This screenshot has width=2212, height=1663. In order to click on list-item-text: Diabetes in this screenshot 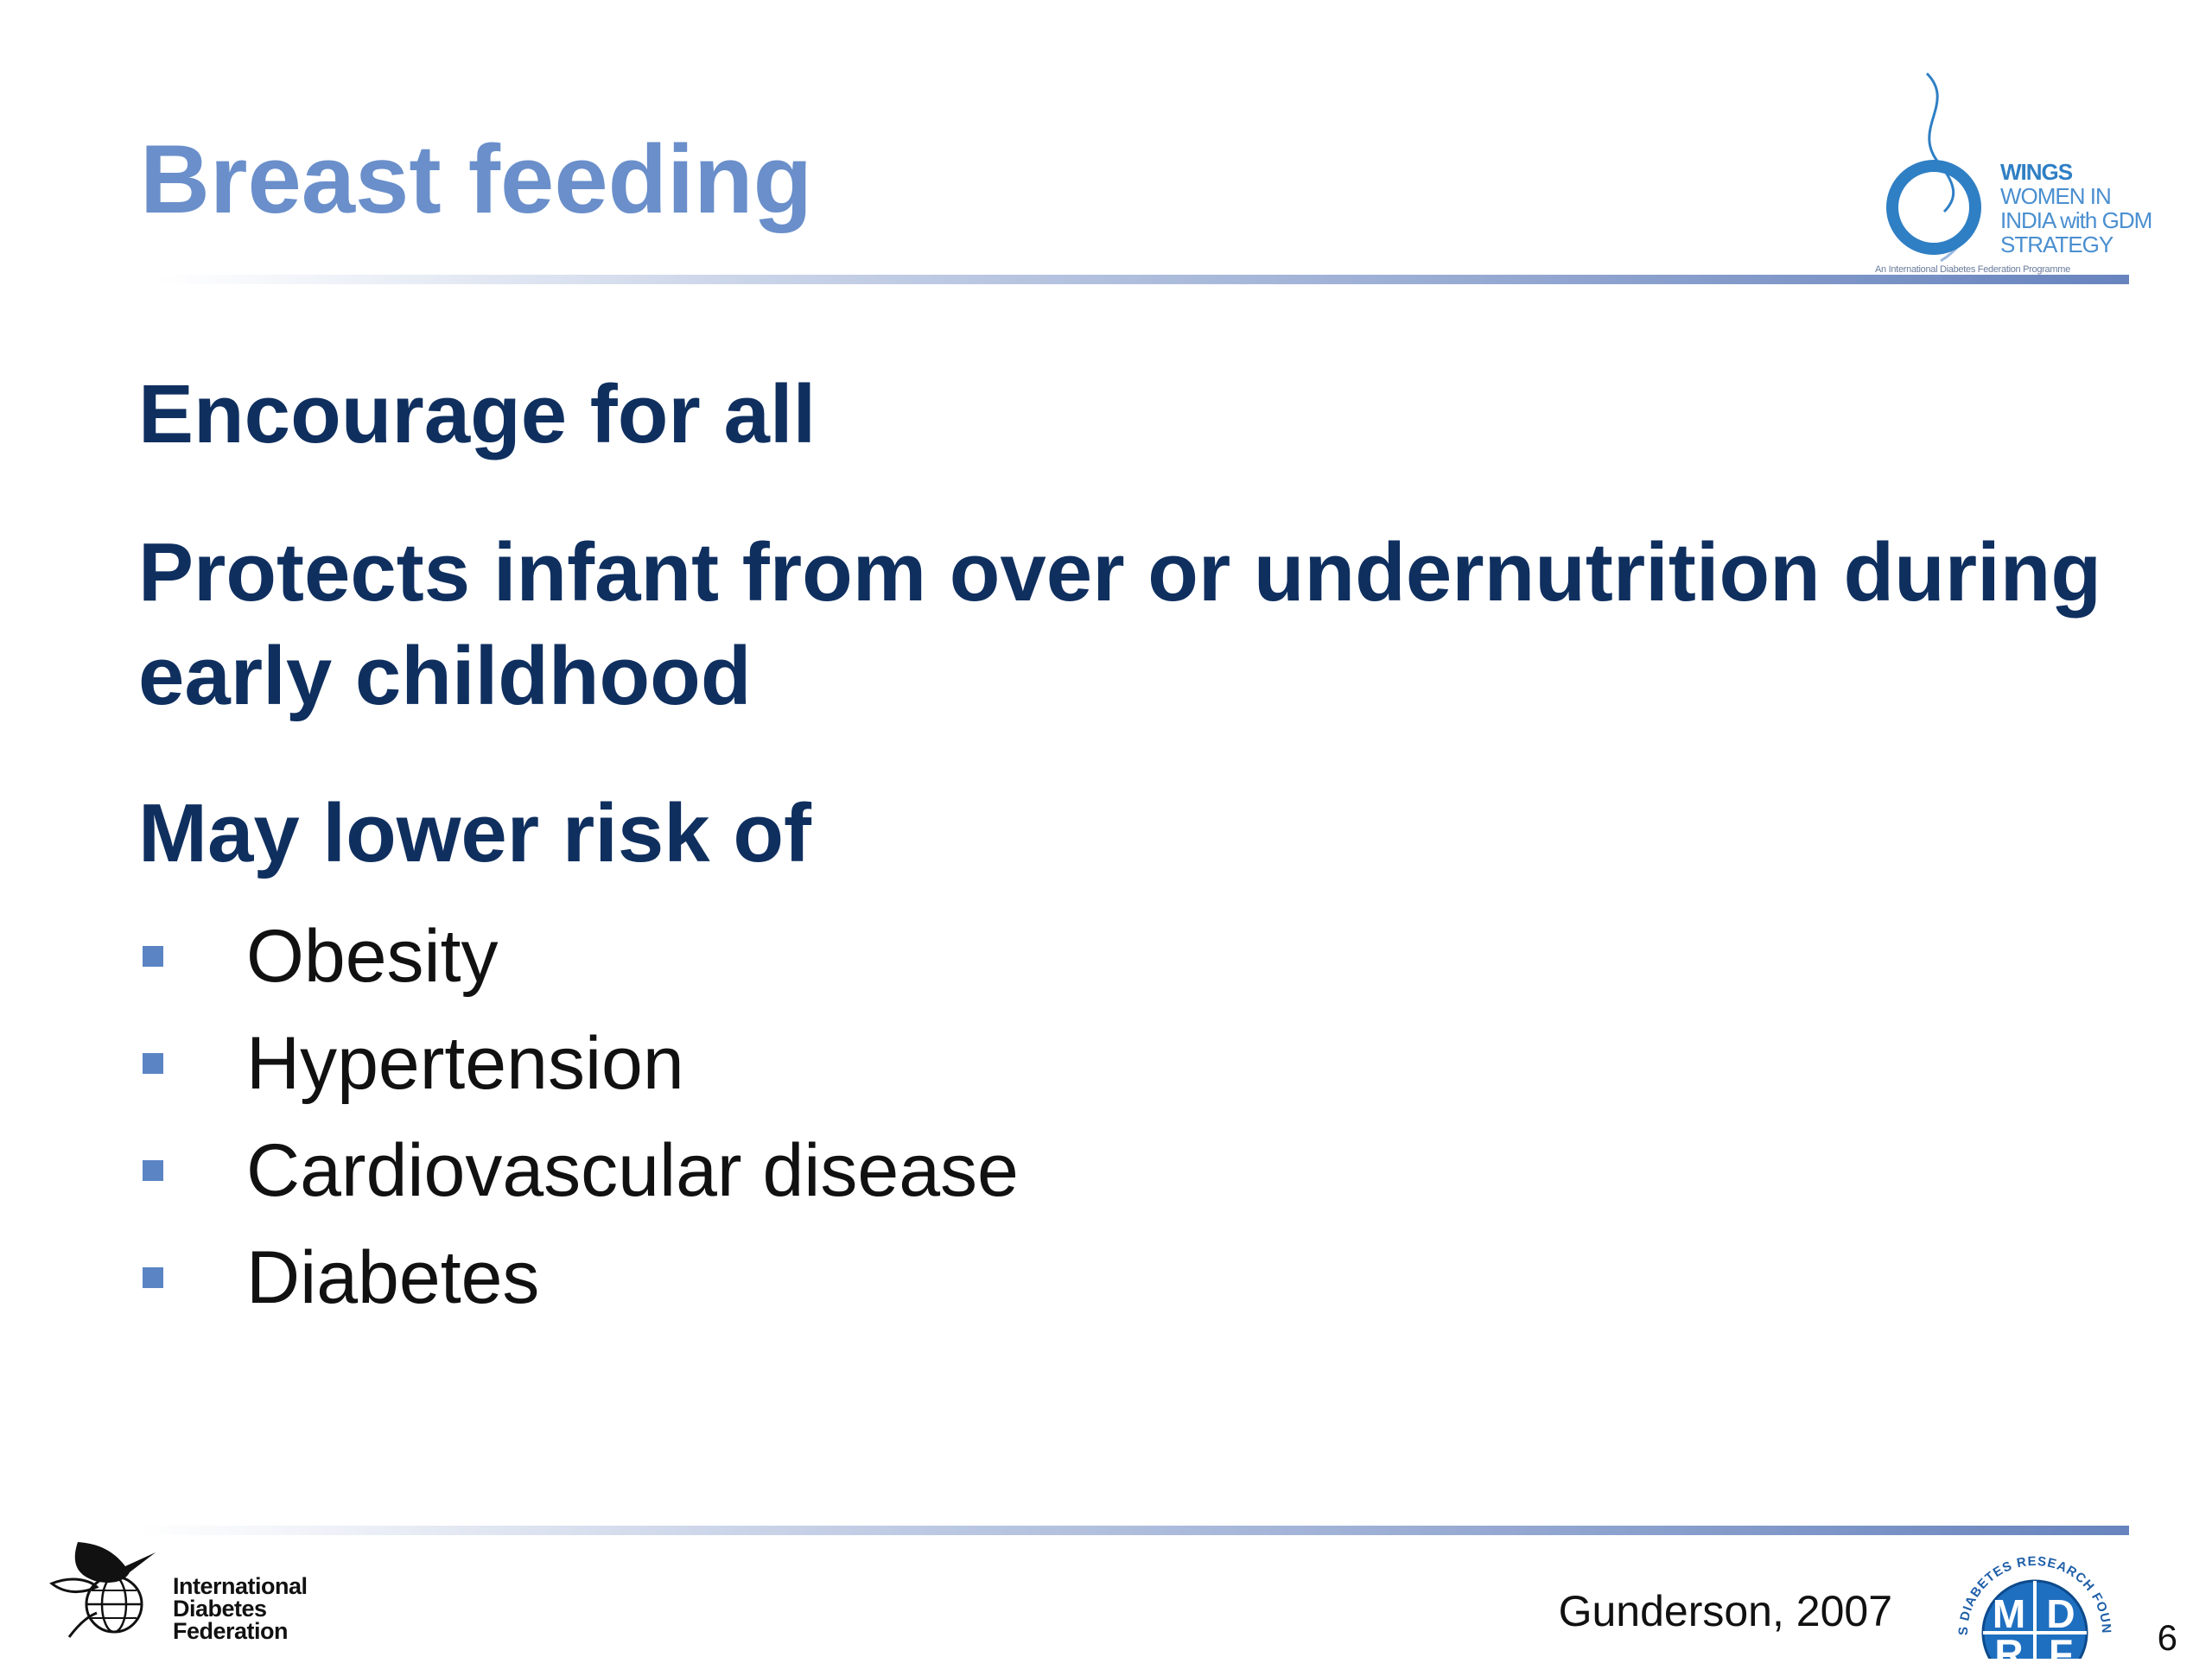, I will do `click(393, 1277)`.